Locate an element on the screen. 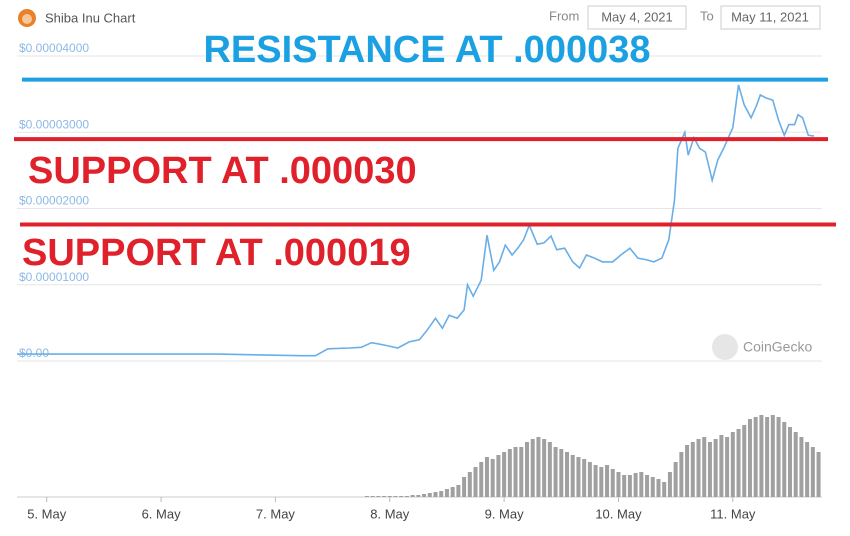 The width and height of the screenshot is (850, 536). x-tick-label: 8. May is located at coordinates (390, 513).